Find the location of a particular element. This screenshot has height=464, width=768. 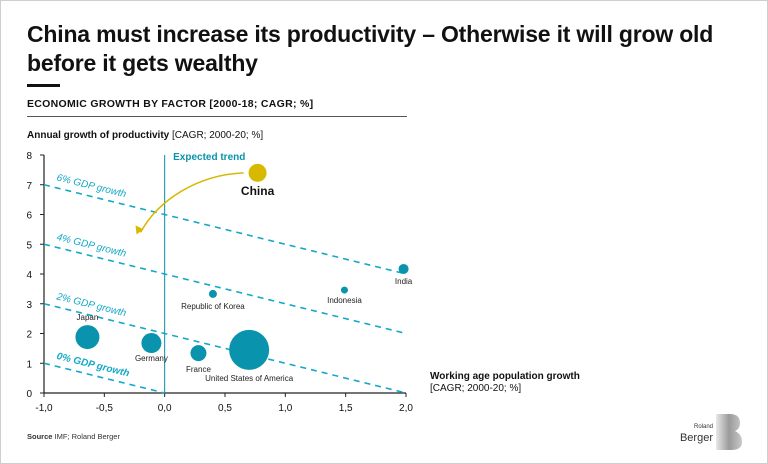

y-tick-label: 8 is located at coordinates (29, 156).